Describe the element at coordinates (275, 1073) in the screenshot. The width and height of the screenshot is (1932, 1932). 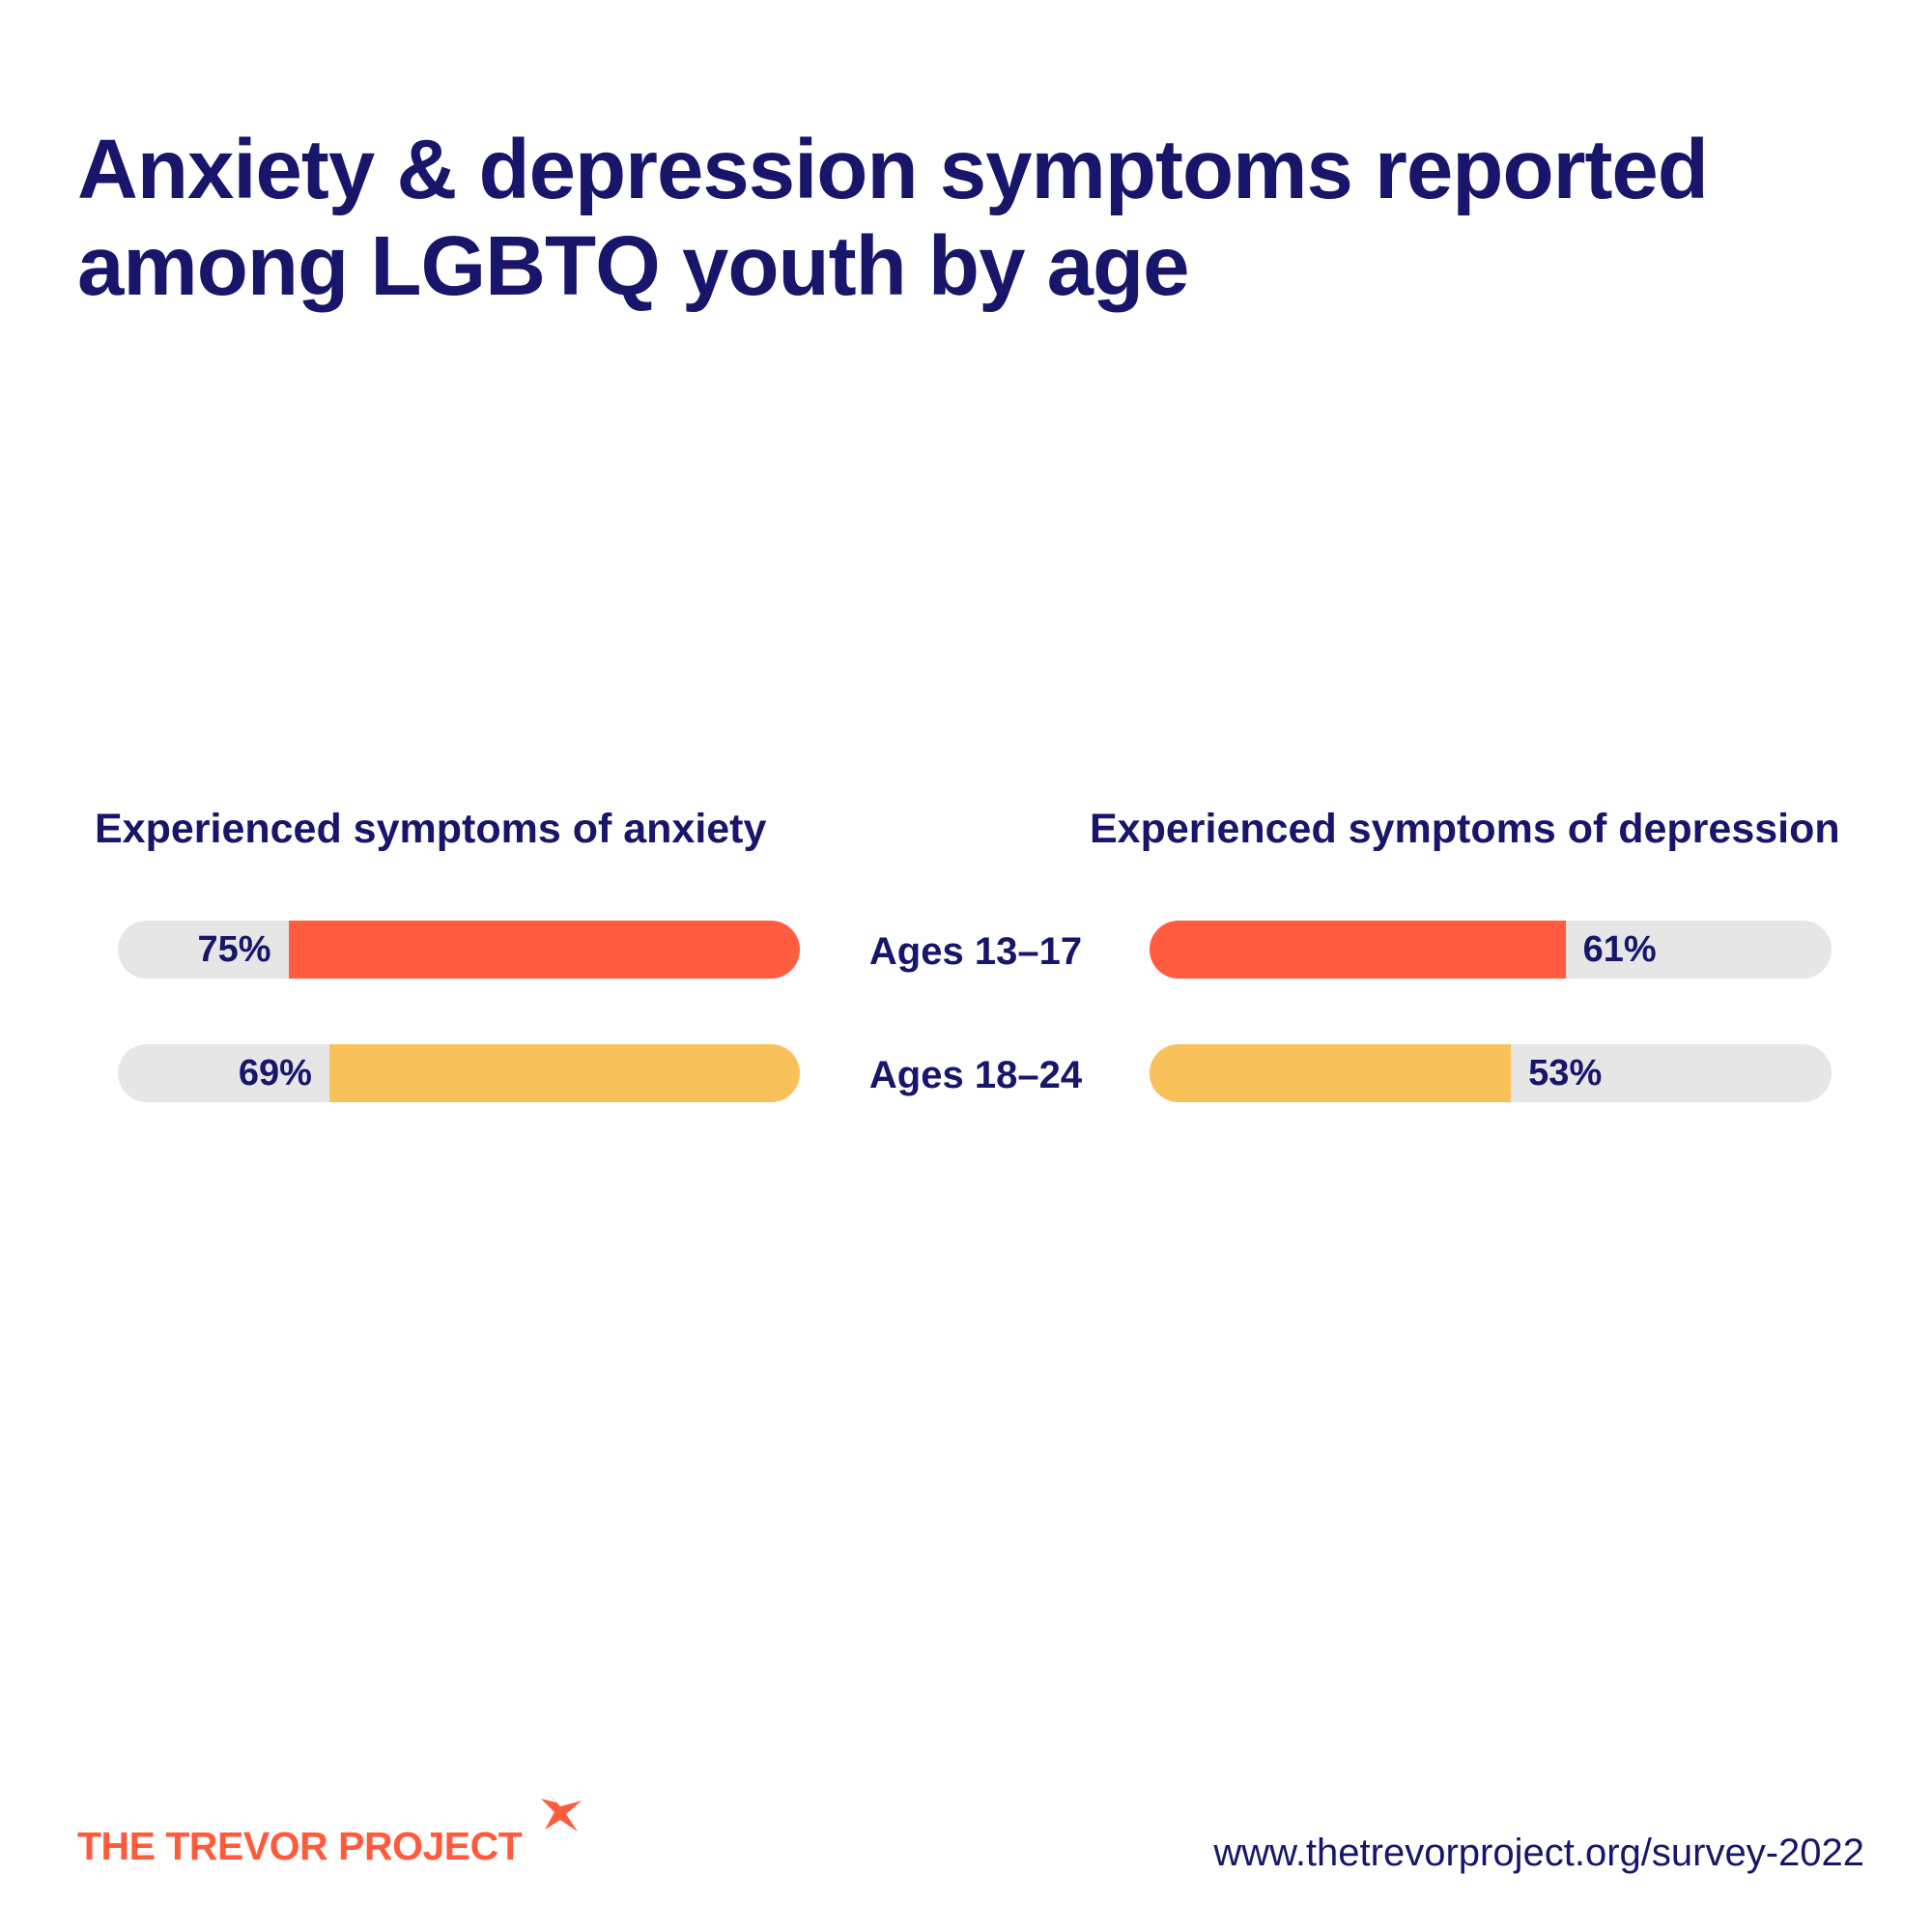
I see `anxiety-value-label-ages-18-24: 69%` at that location.